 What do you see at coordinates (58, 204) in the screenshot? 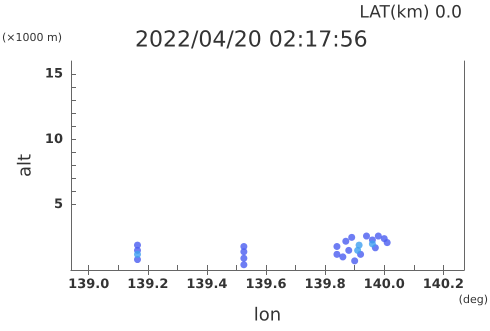
I see `y-tick-label: 5` at bounding box center [58, 204].